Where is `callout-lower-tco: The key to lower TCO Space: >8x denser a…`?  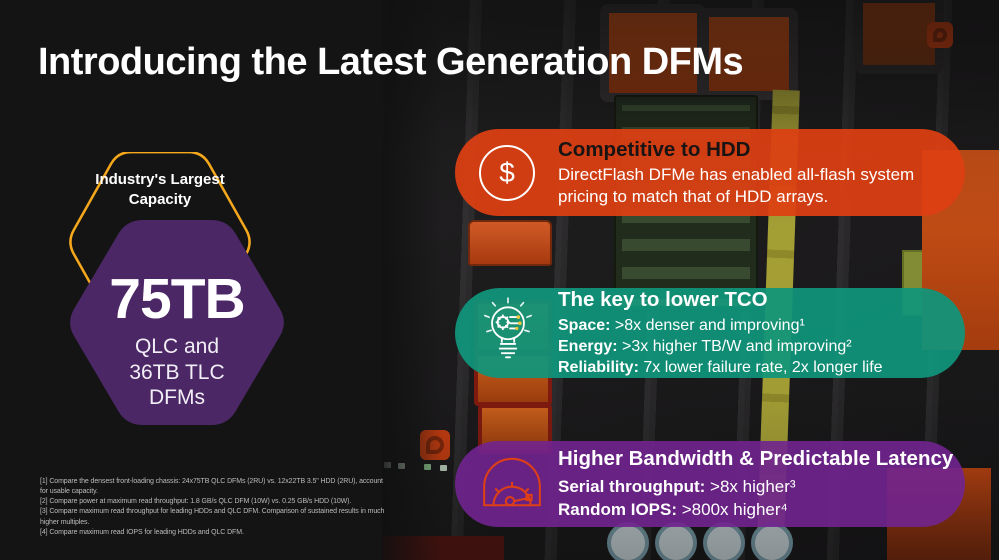
callout-lower-tco: The key to lower TCO Space: >8x denser a… is located at coordinates (710, 333).